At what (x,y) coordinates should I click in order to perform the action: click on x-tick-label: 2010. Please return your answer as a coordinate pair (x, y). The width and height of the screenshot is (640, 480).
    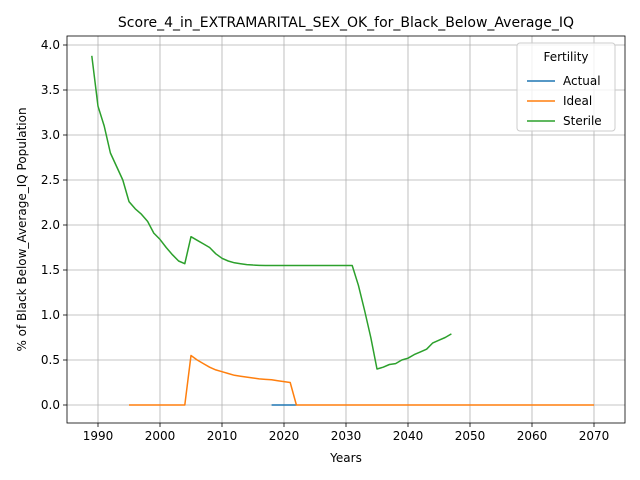
    Looking at the image, I should click on (222, 436).